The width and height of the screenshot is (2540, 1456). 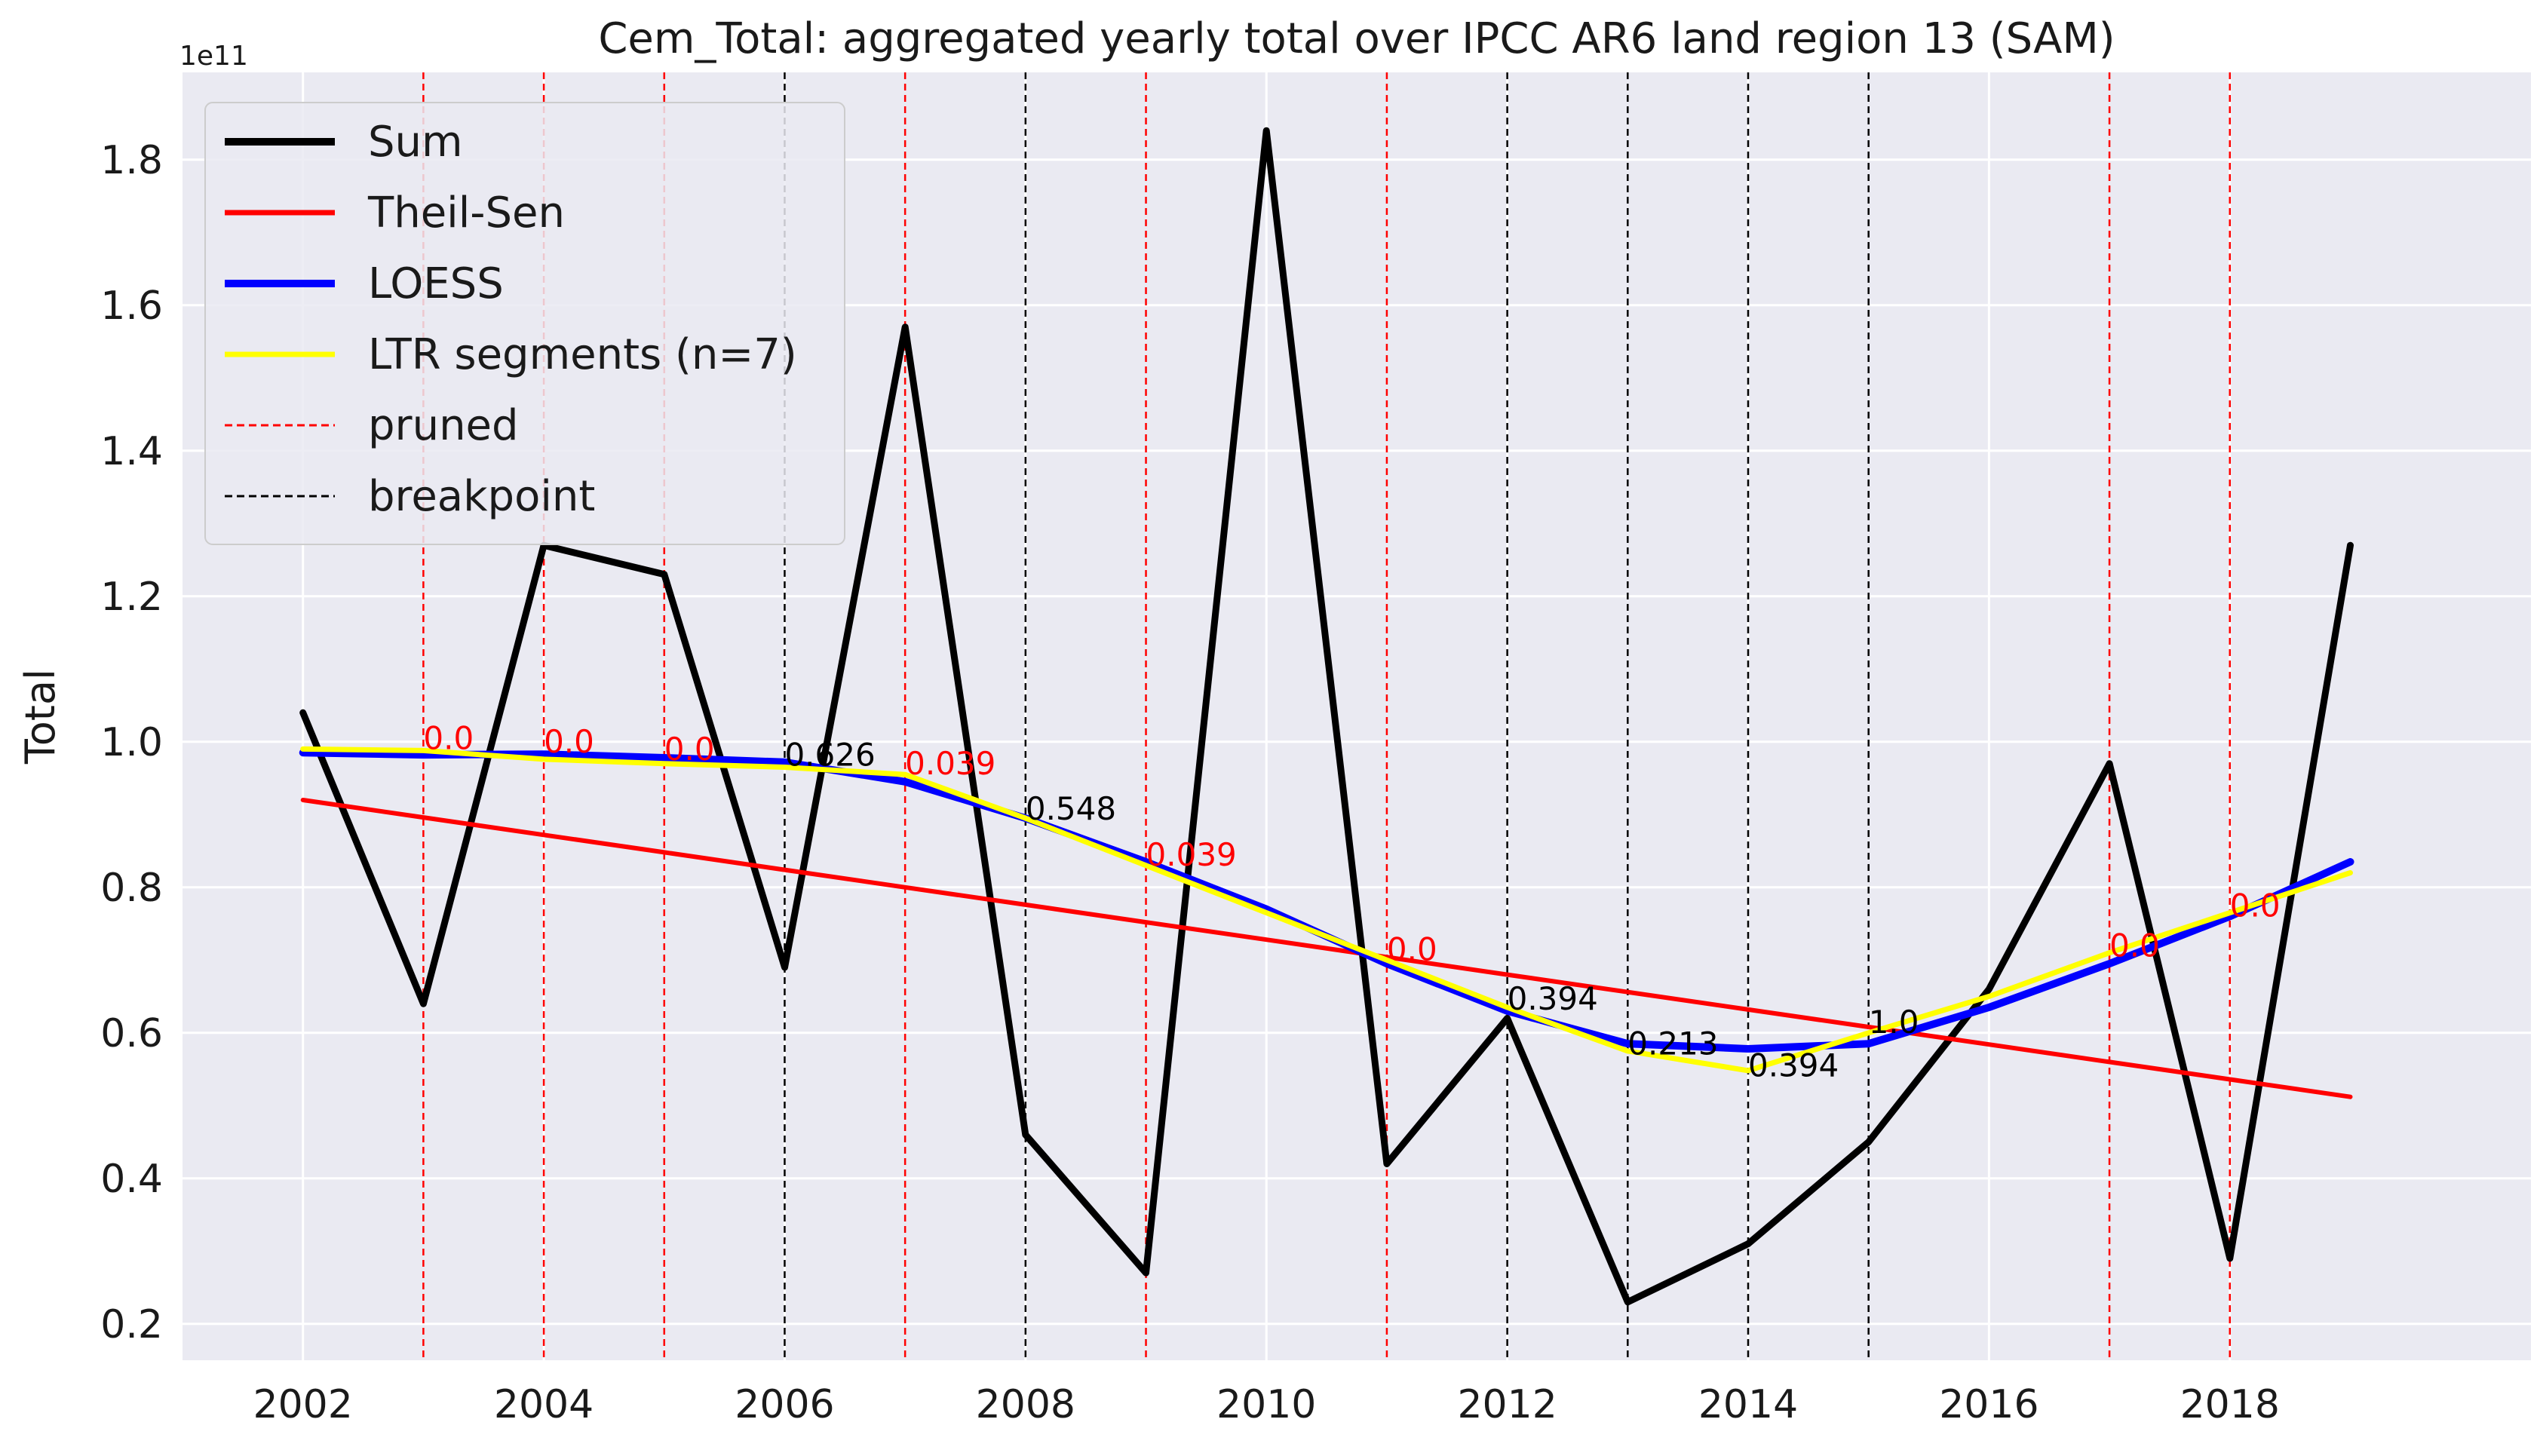 What do you see at coordinates (131, 160) in the screenshot?
I see `y-tick-label: 1.8` at bounding box center [131, 160].